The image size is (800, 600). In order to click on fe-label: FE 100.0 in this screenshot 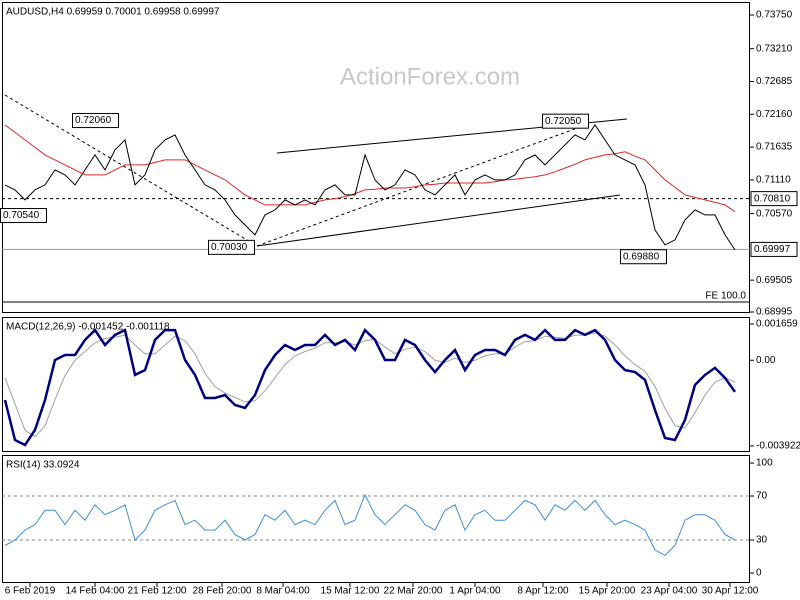, I will do `click(725, 296)`.